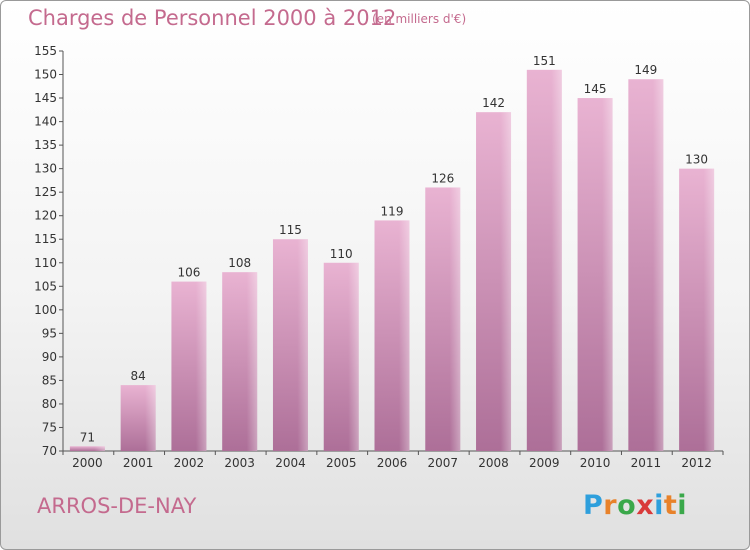  I want to click on data-label: 108, so click(239, 263).